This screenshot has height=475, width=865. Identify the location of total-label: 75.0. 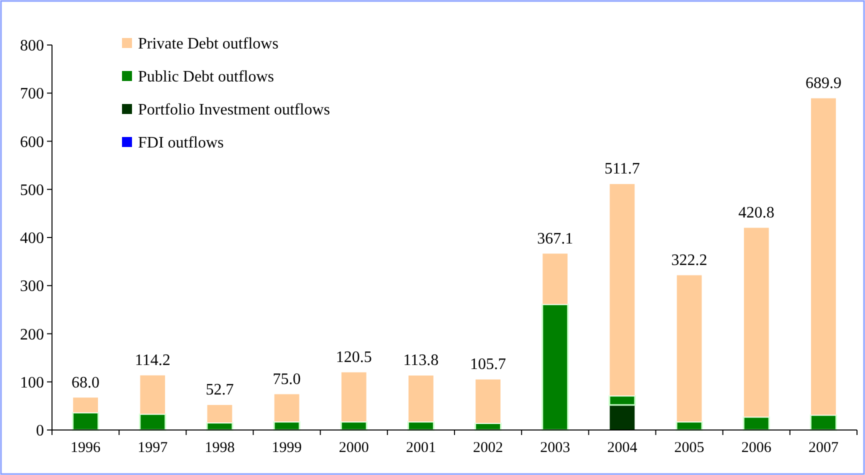
(286, 379).